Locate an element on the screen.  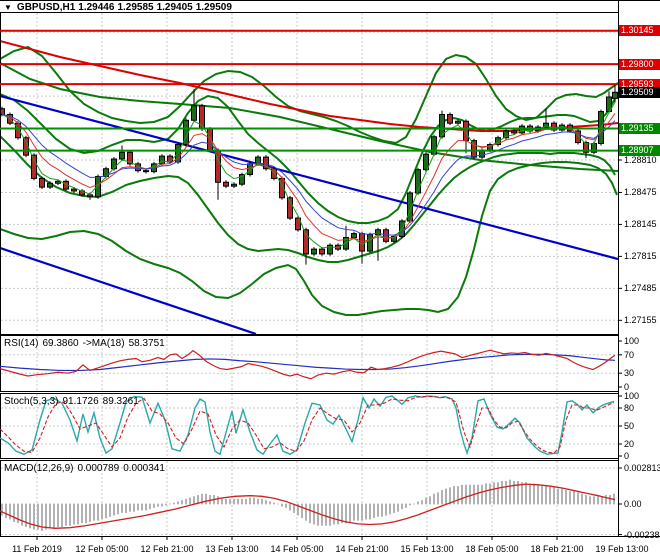
time-axis-label: 18 Feb 21:00 is located at coordinates (557, 549).